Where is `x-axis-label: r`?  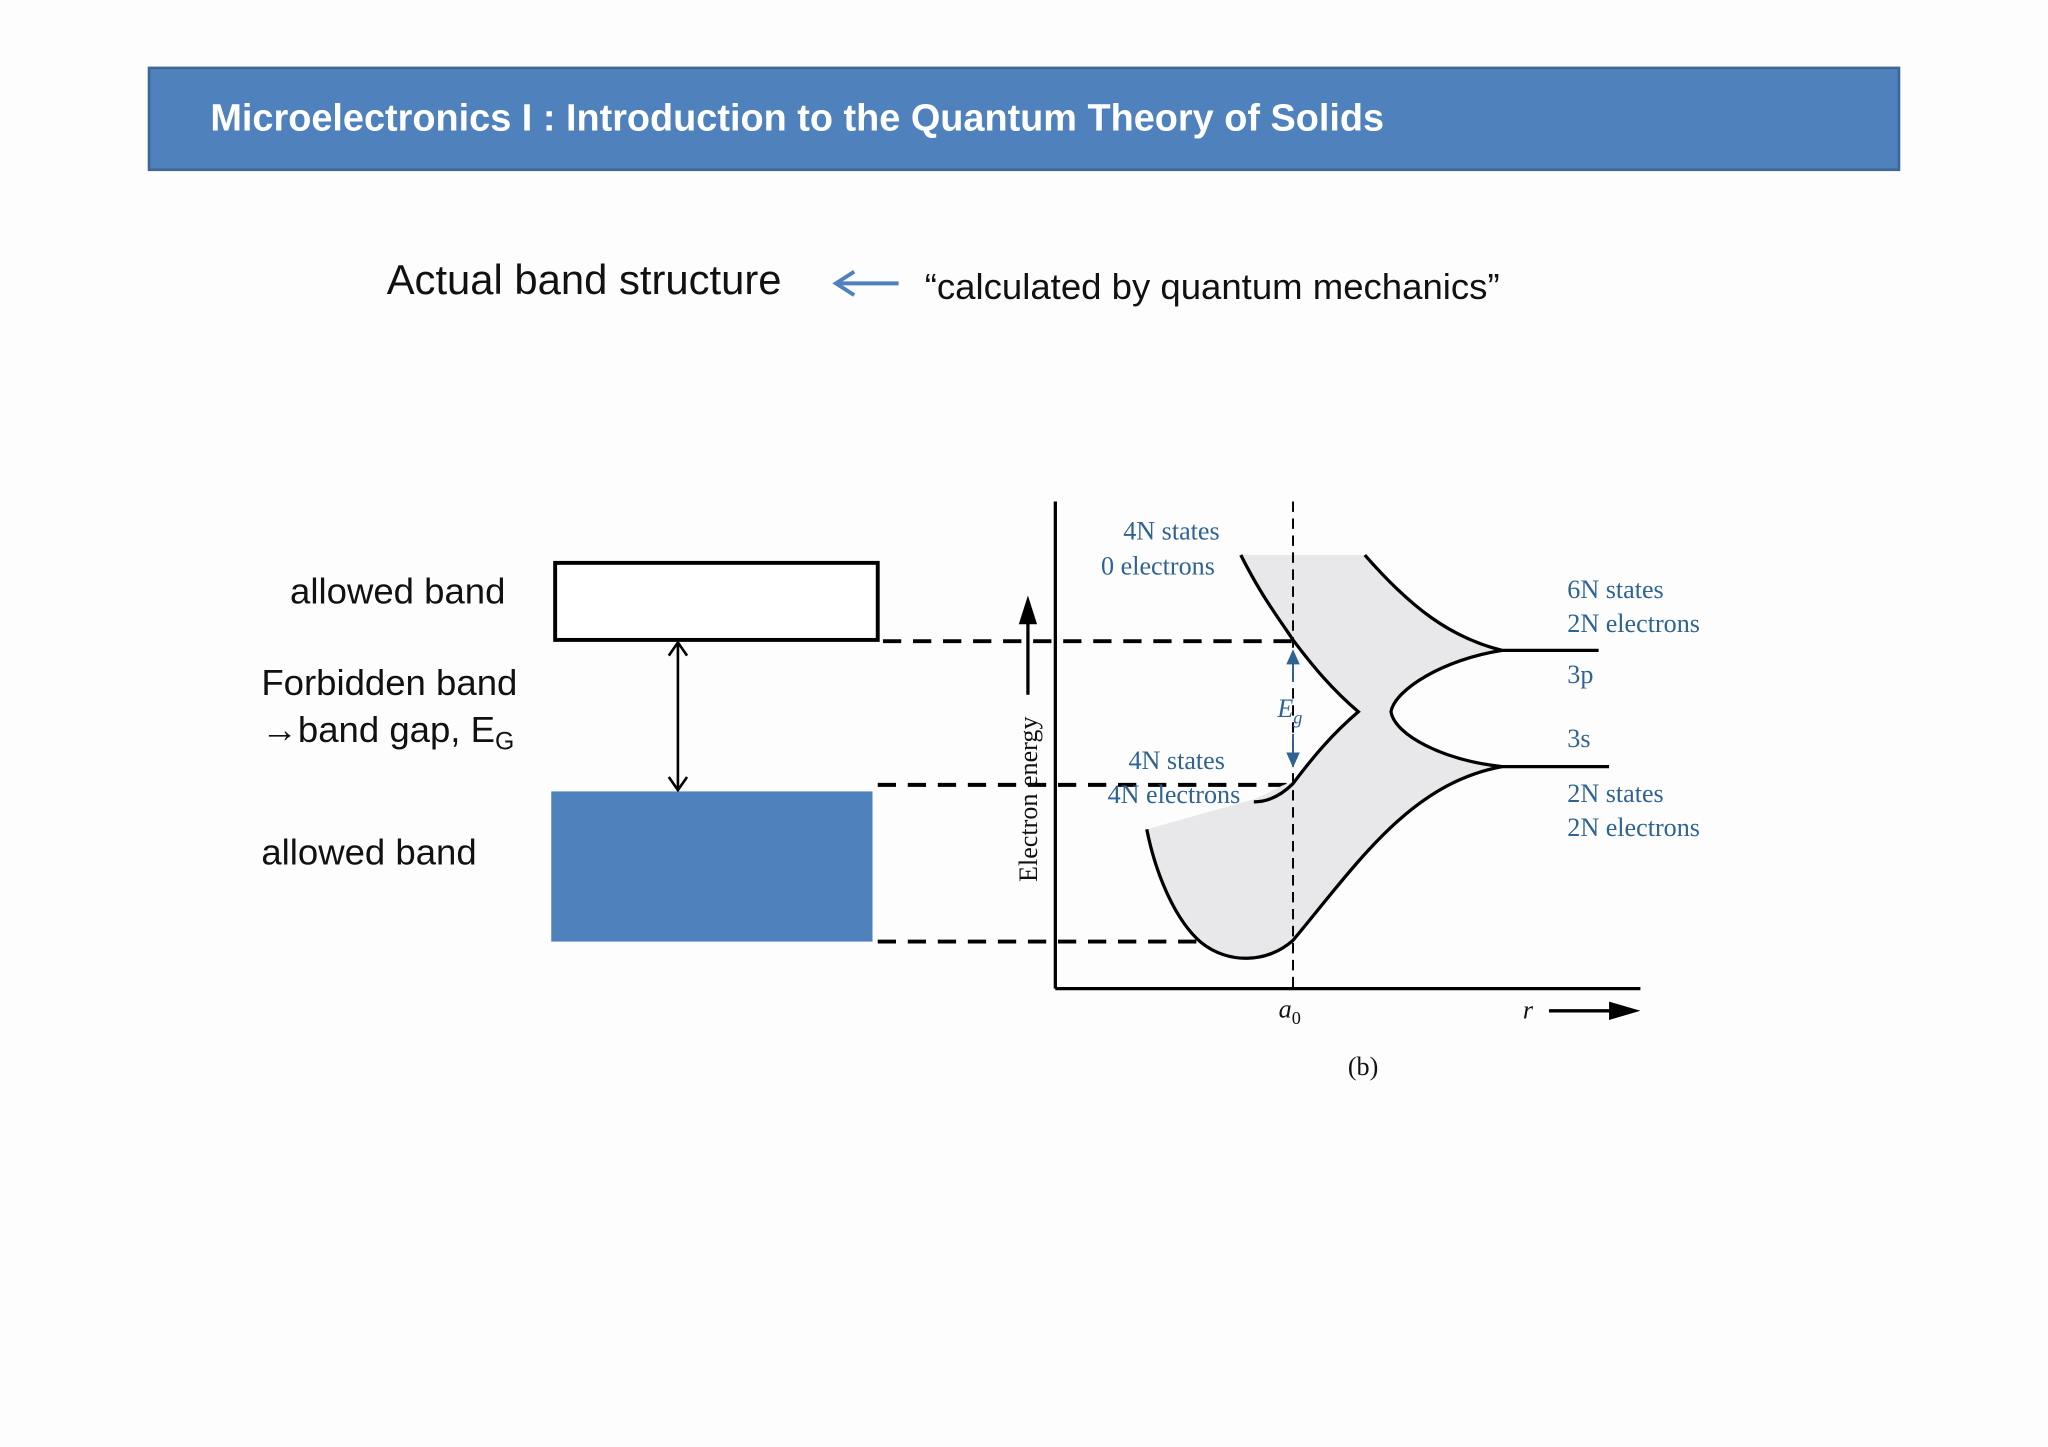 x-axis-label: r is located at coordinates (1528, 1010).